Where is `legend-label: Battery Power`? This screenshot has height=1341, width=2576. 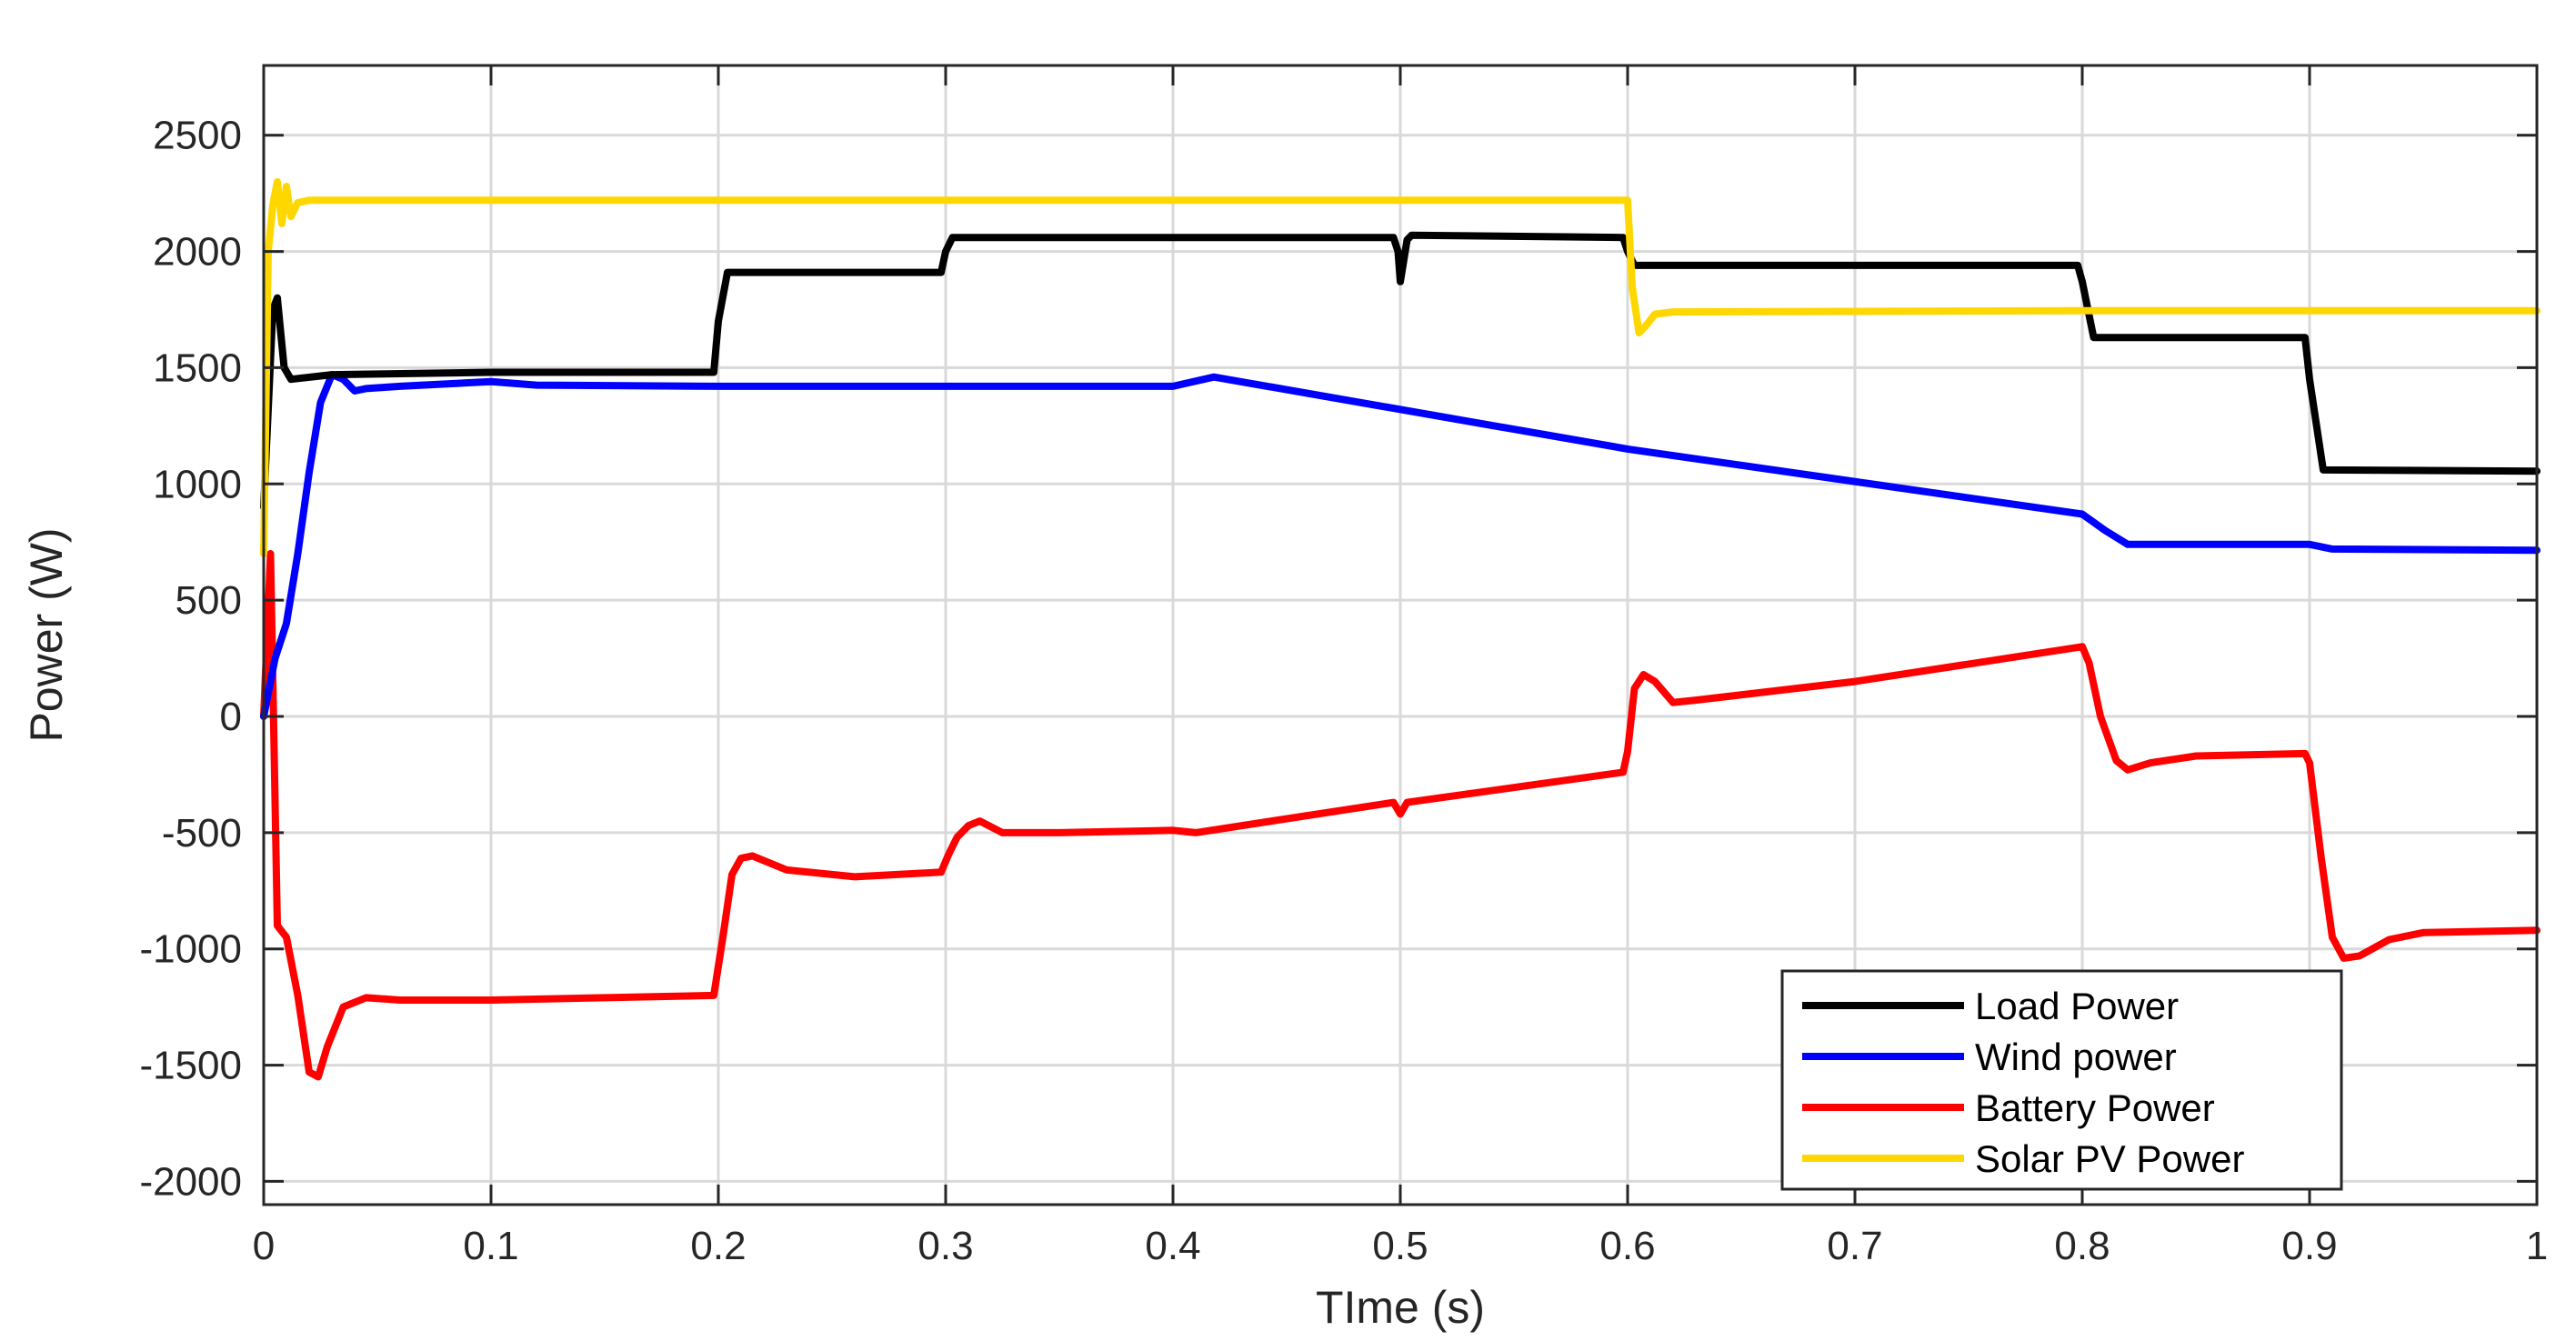 legend-label: Battery Power is located at coordinates (2095, 1107).